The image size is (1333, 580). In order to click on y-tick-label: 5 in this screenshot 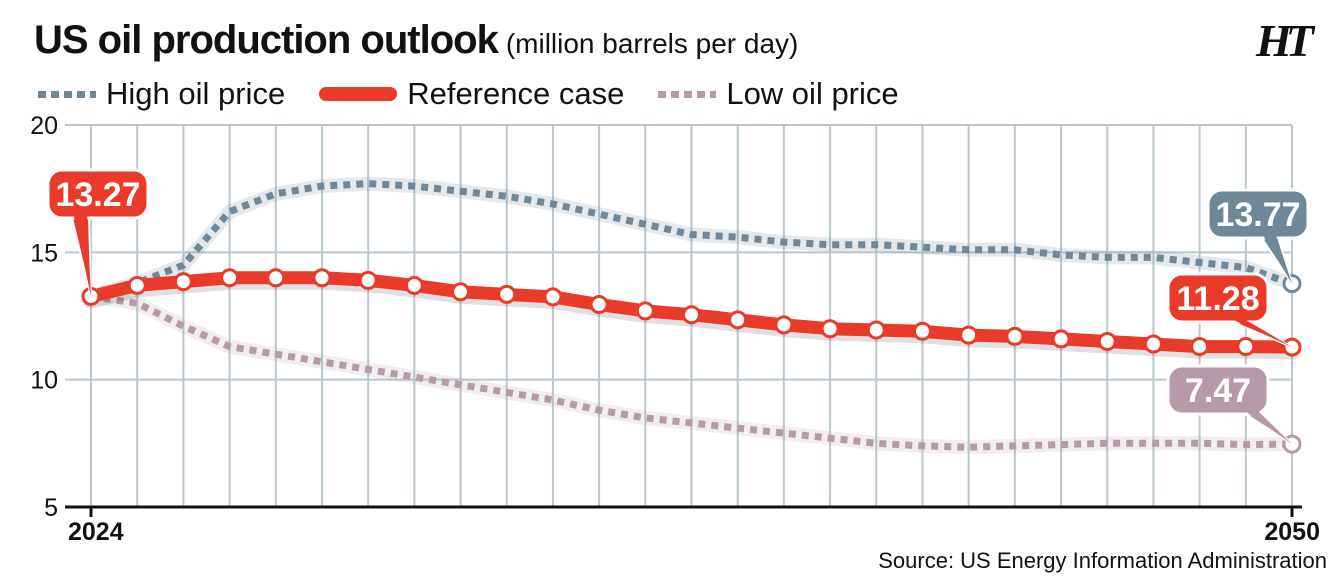, I will do `click(51, 508)`.